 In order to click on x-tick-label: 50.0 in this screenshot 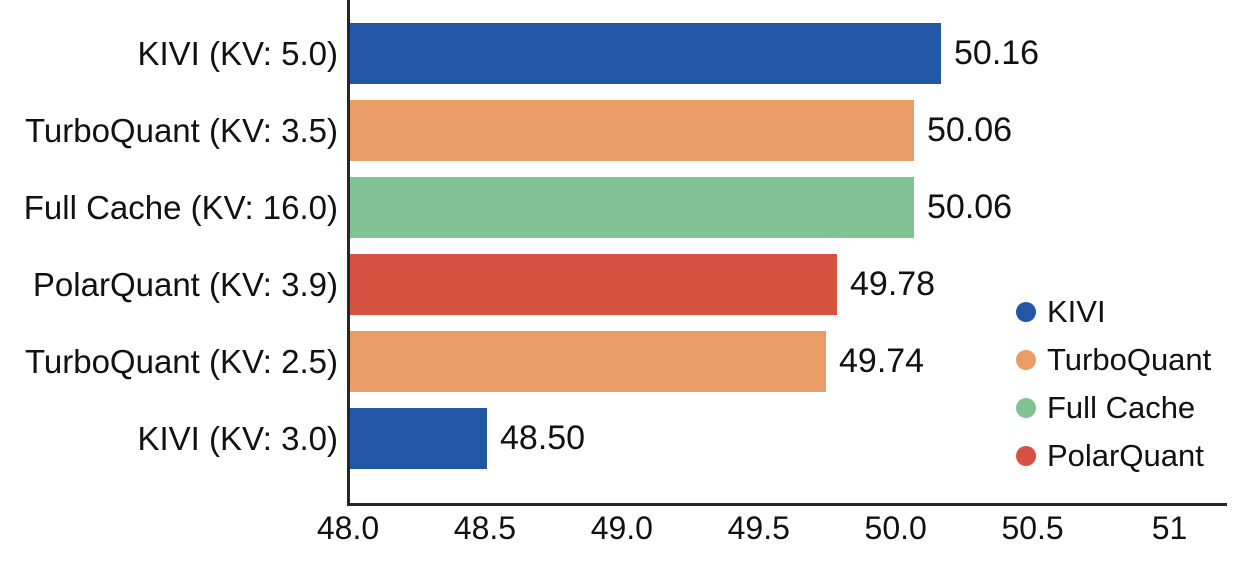, I will do `click(895, 528)`.